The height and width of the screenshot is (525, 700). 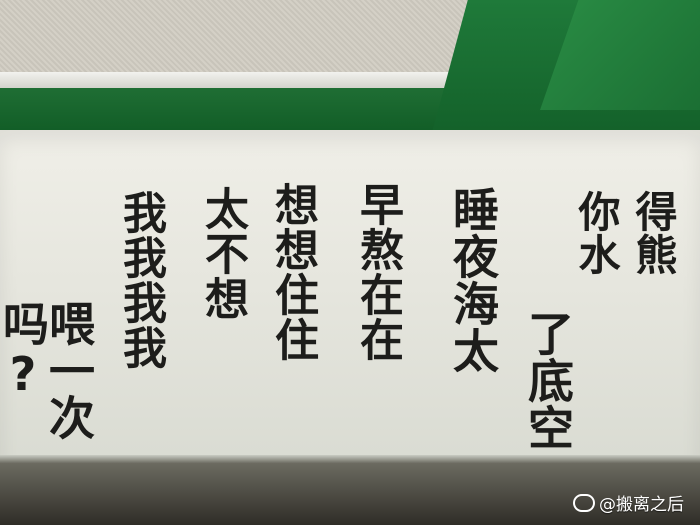 I want to click on weibo-icon, so click(x=584, y=503).